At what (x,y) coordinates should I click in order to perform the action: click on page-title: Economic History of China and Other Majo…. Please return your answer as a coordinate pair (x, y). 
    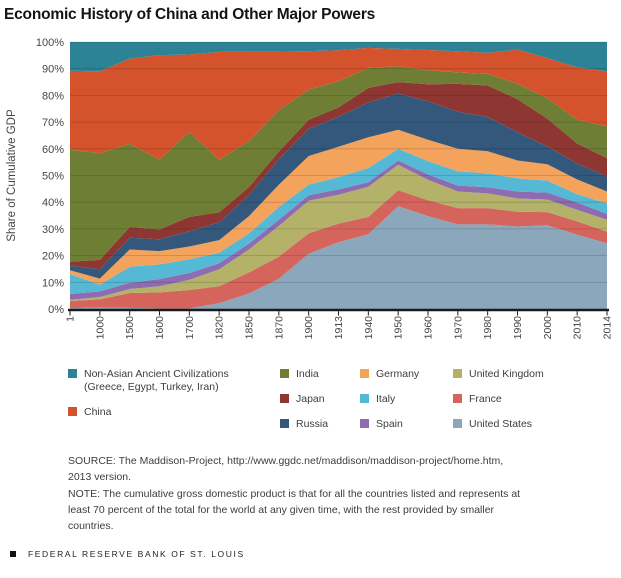
    Looking at the image, I should click on (190, 14).